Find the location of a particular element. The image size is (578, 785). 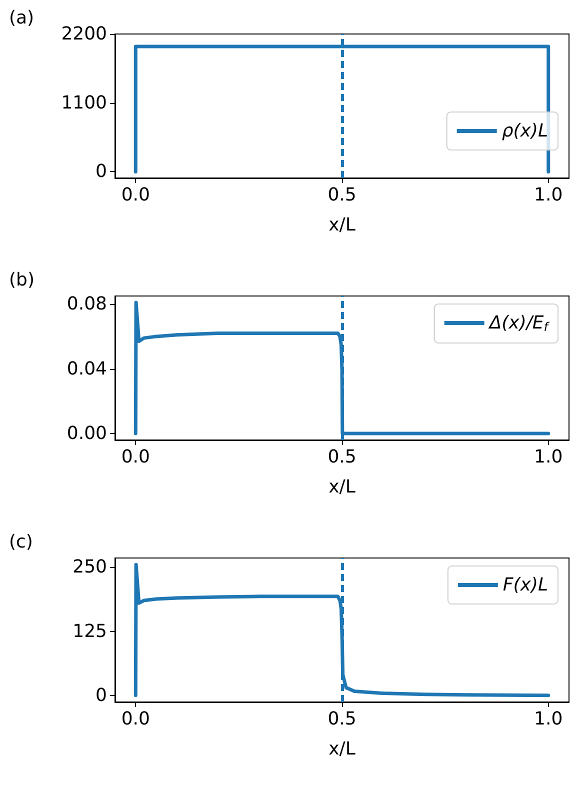

y-tick-label: 2200 is located at coordinates (84, 34).